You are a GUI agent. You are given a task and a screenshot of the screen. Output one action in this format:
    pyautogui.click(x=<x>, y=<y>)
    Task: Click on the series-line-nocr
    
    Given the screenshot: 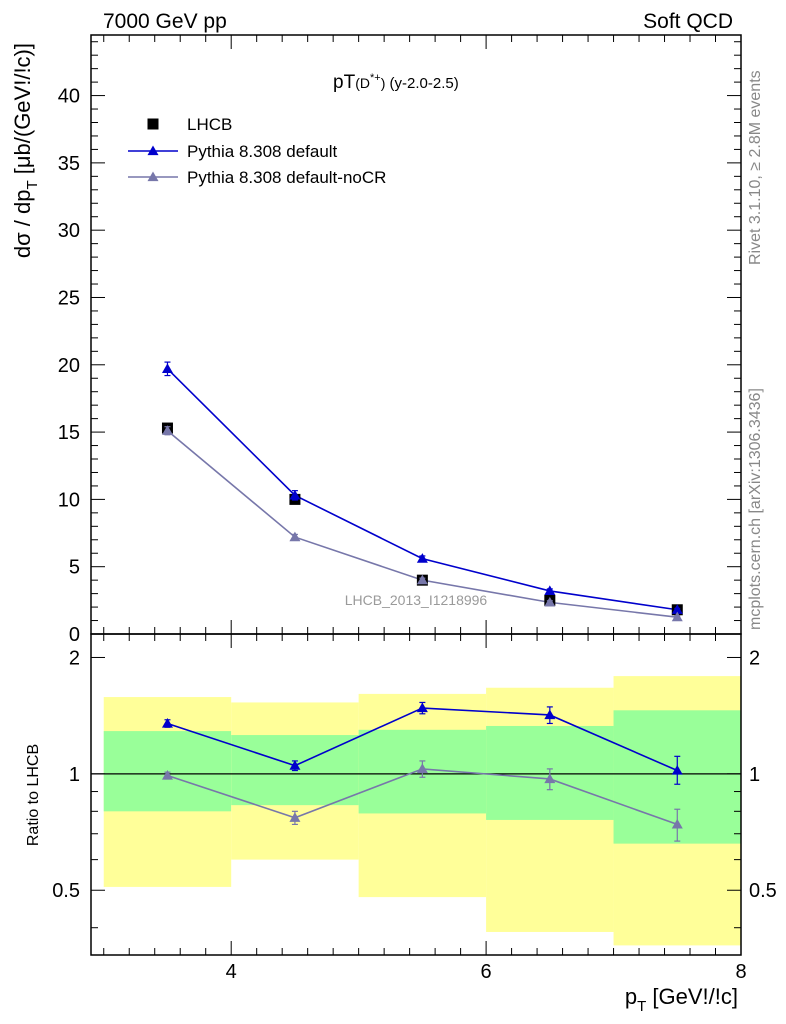 What is the action you would take?
    pyautogui.click(x=422, y=524)
    